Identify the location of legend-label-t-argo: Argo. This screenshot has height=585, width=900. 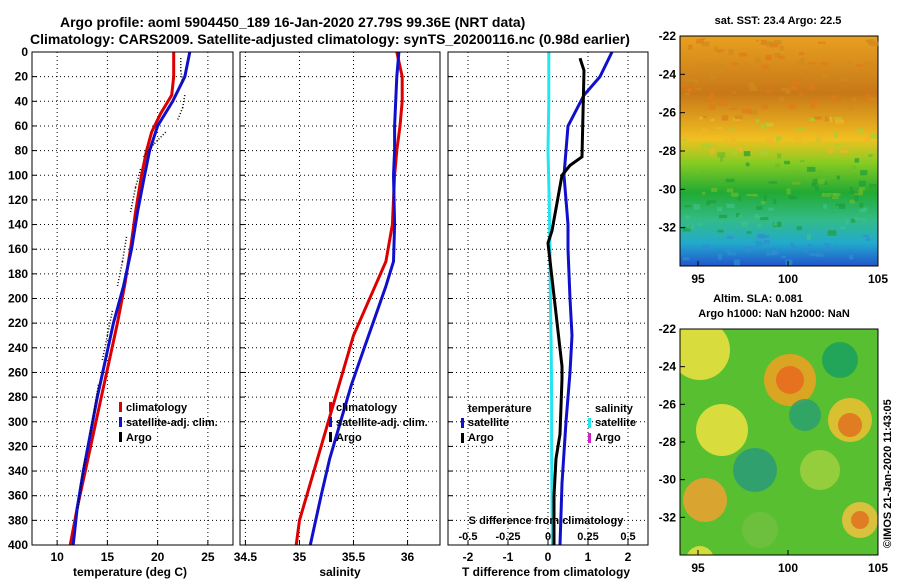
(481, 438).